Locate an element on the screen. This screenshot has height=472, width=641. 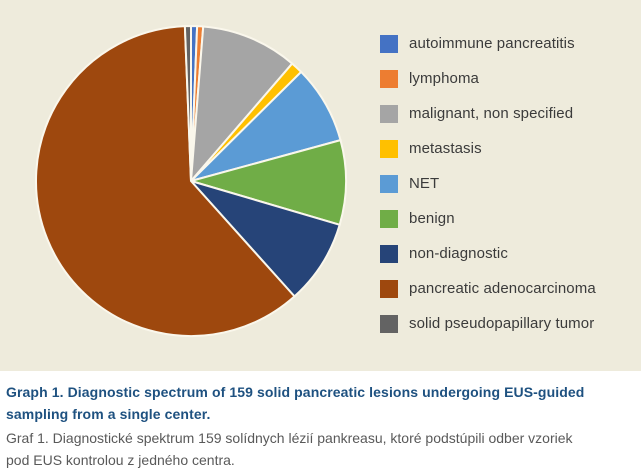
legend-label: metastasis is located at coordinates (445, 148).